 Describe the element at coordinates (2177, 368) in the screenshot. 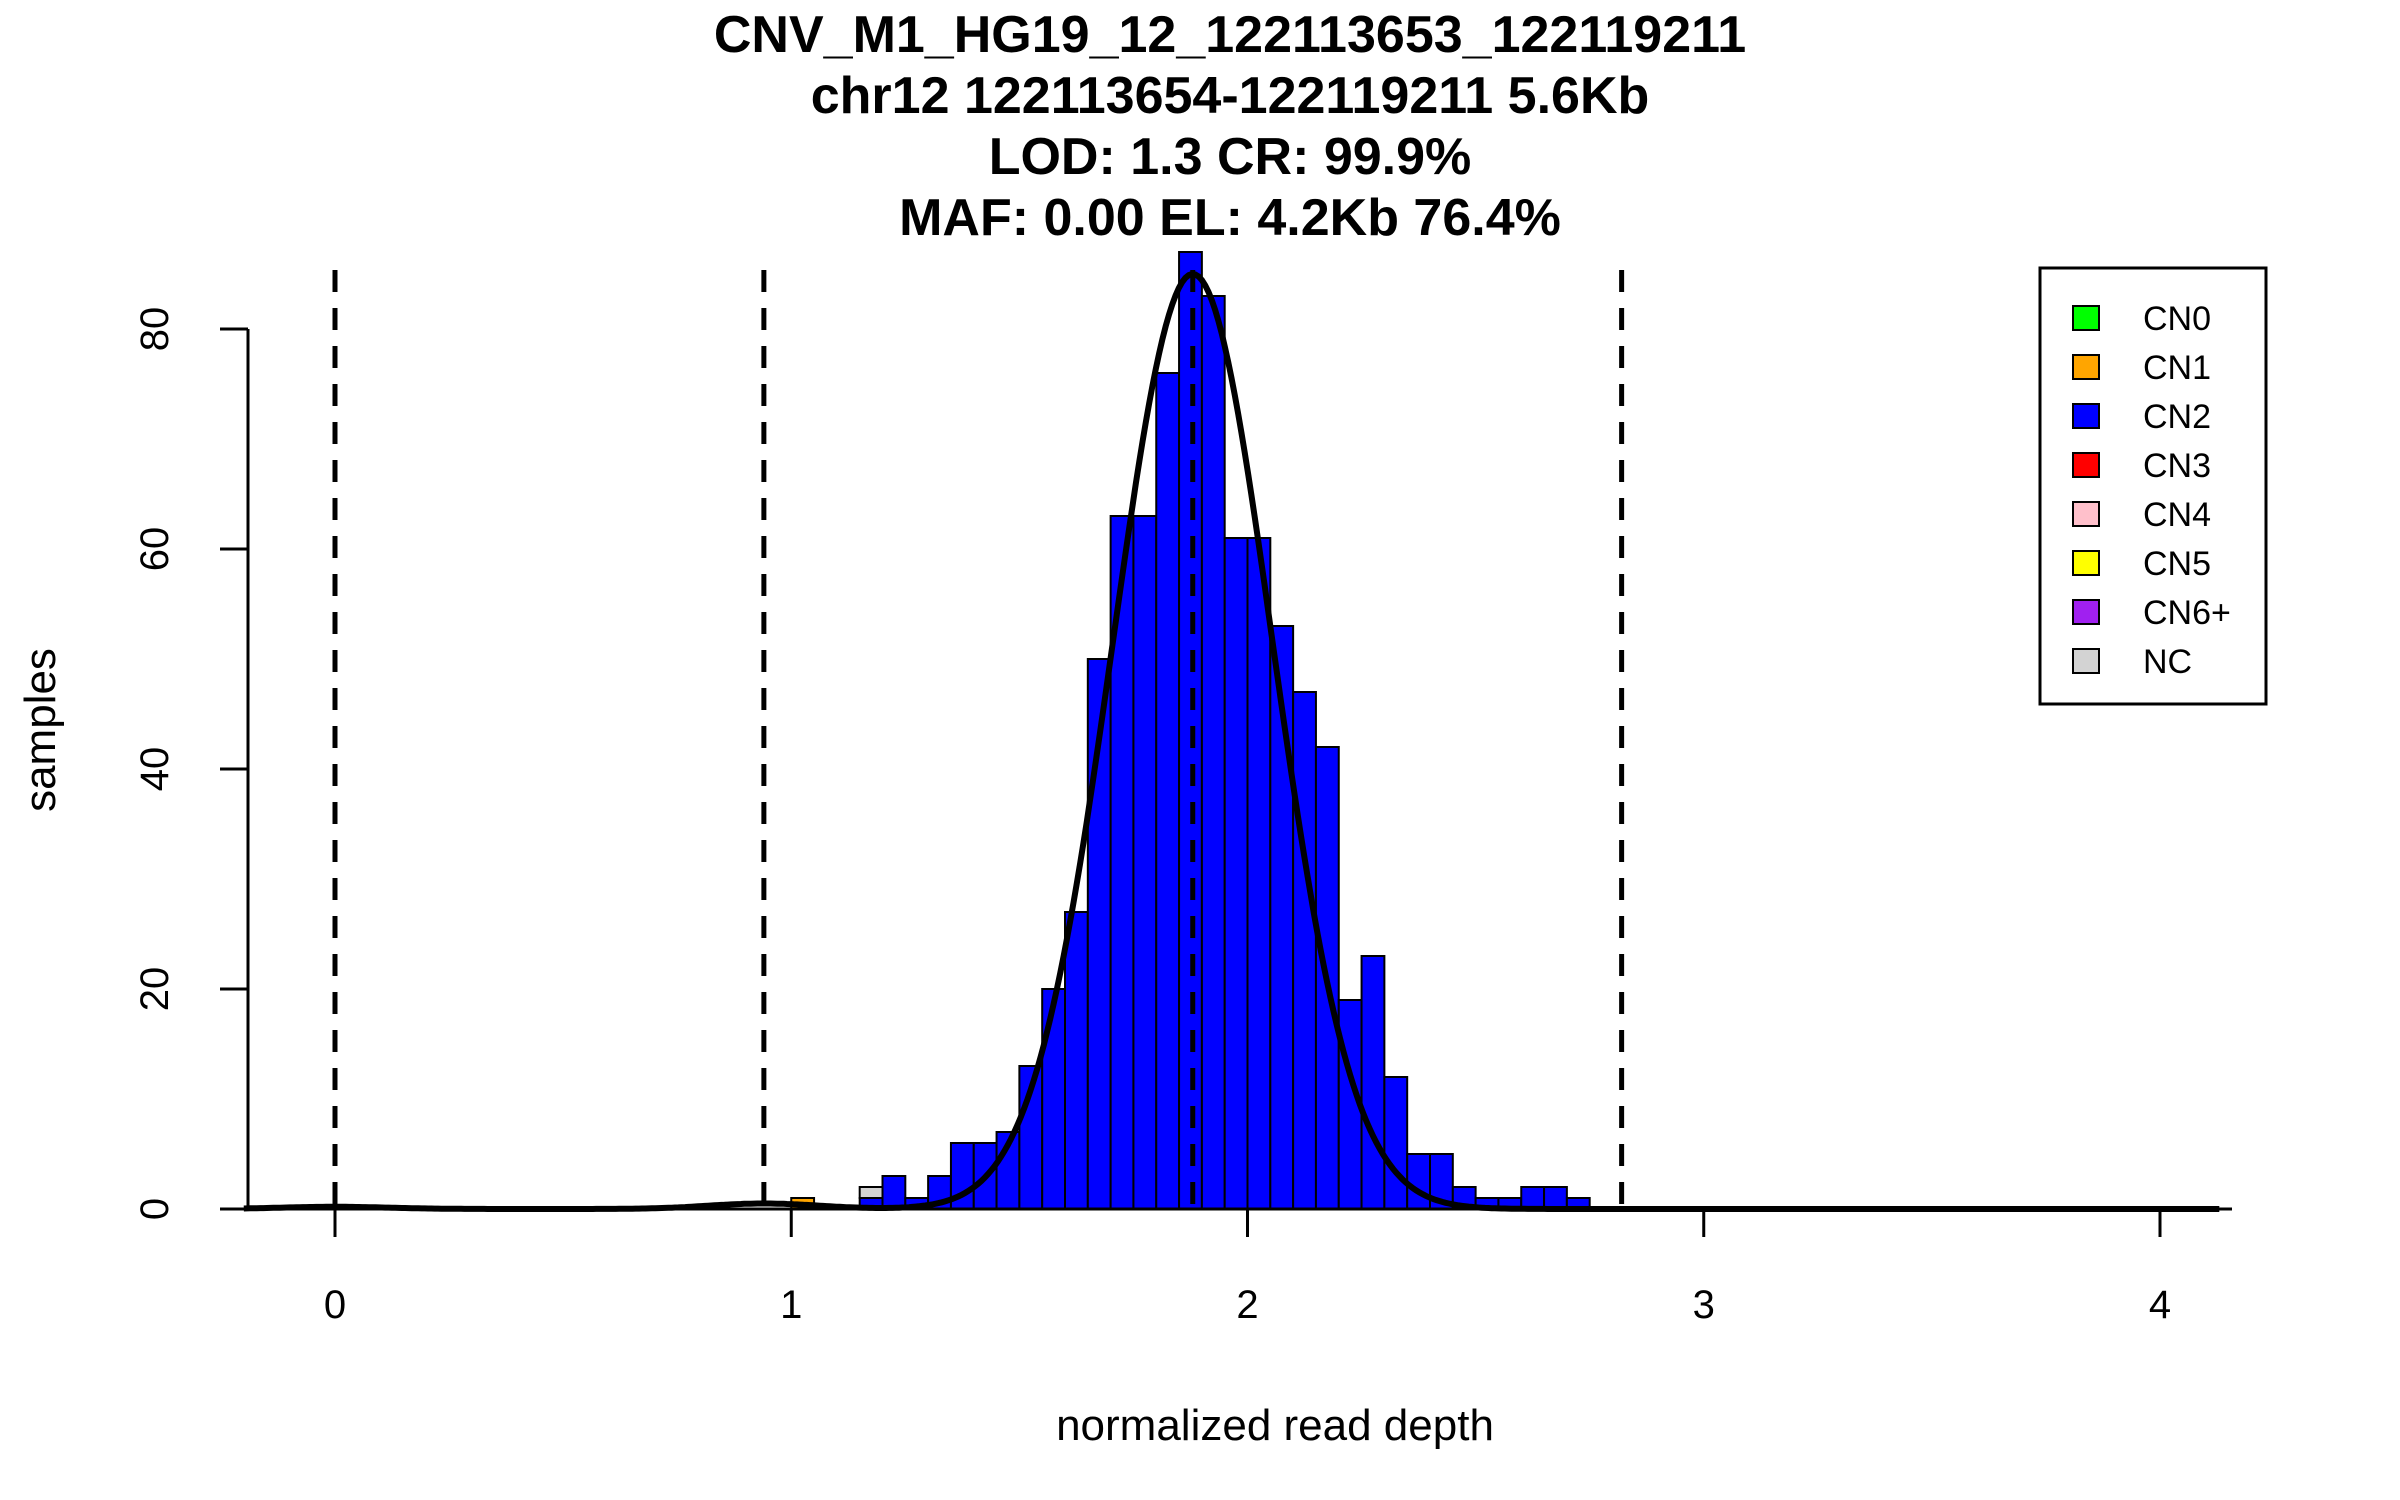

I see `legend-label: CN1` at that location.